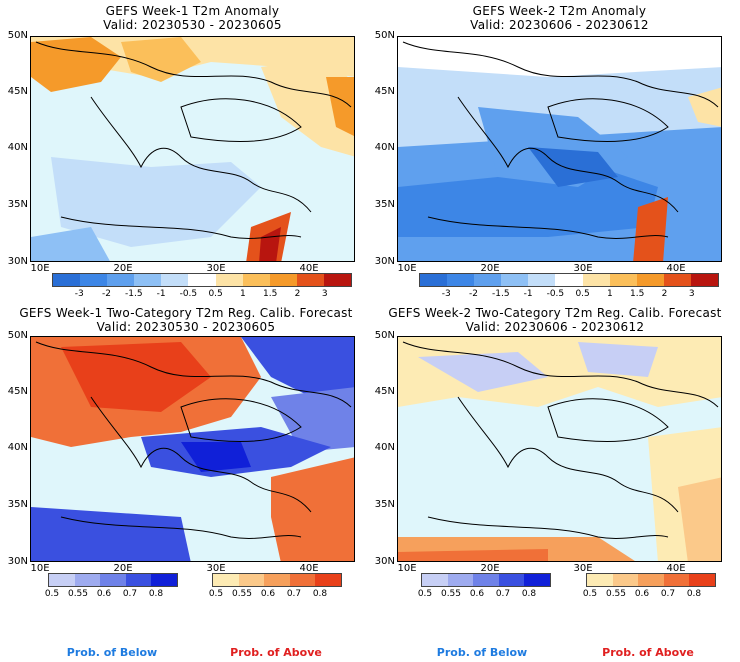 The image size is (740, 662). Describe the element at coordinates (648, 652) in the screenshot. I see `prob-above-label-right: Prob. of Above` at that location.